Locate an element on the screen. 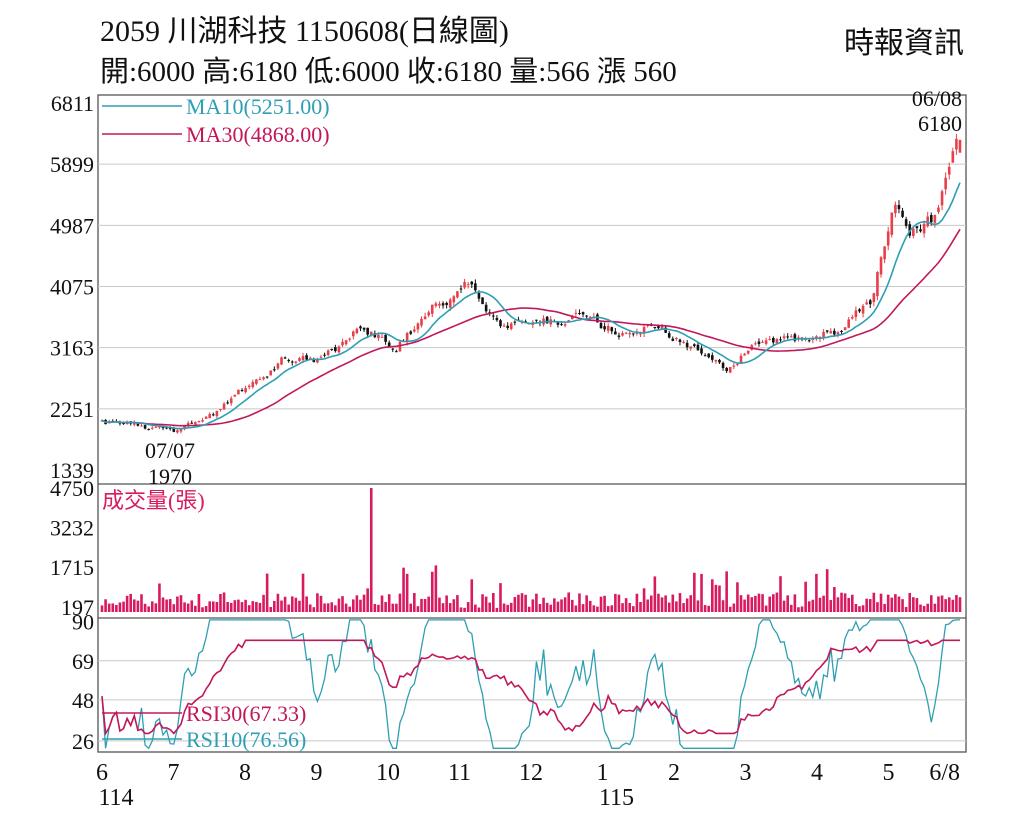 This screenshot has height=837, width=1024. price-y-tick: 6811 is located at coordinates (72, 103).